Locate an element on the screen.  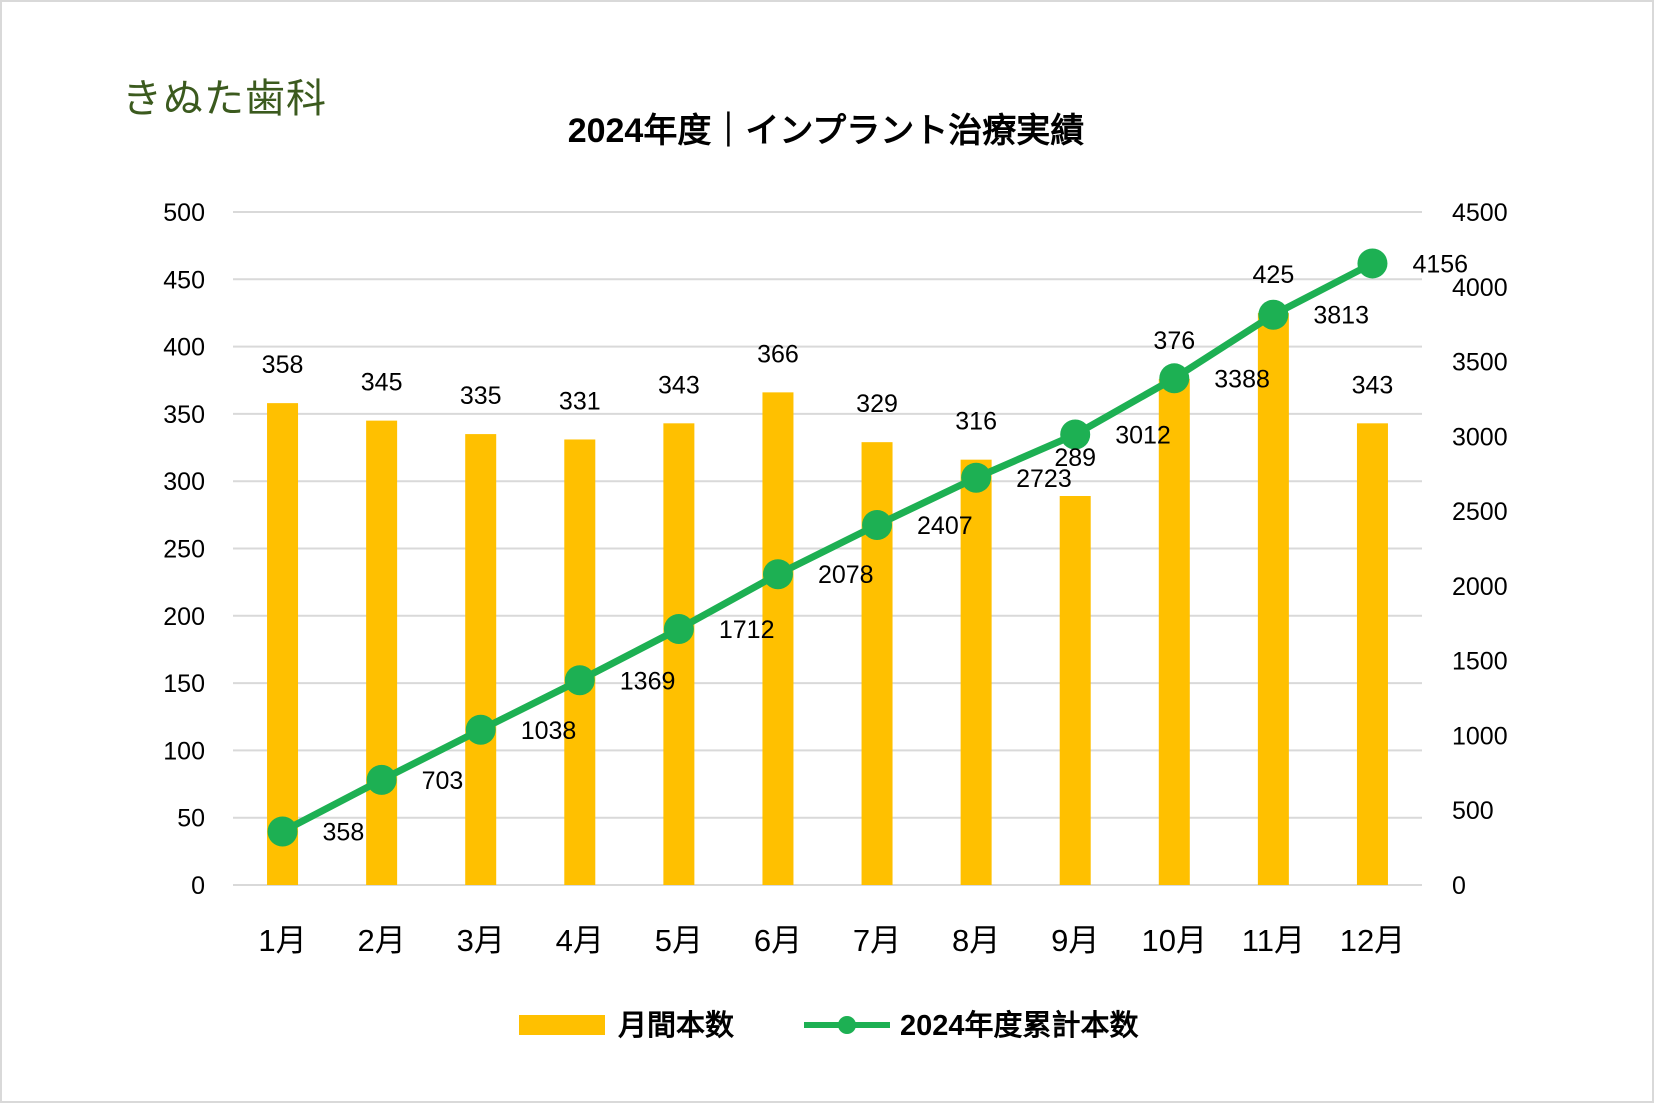
legend-label-monthly: 月間本数 is located at coordinates (676, 1025).